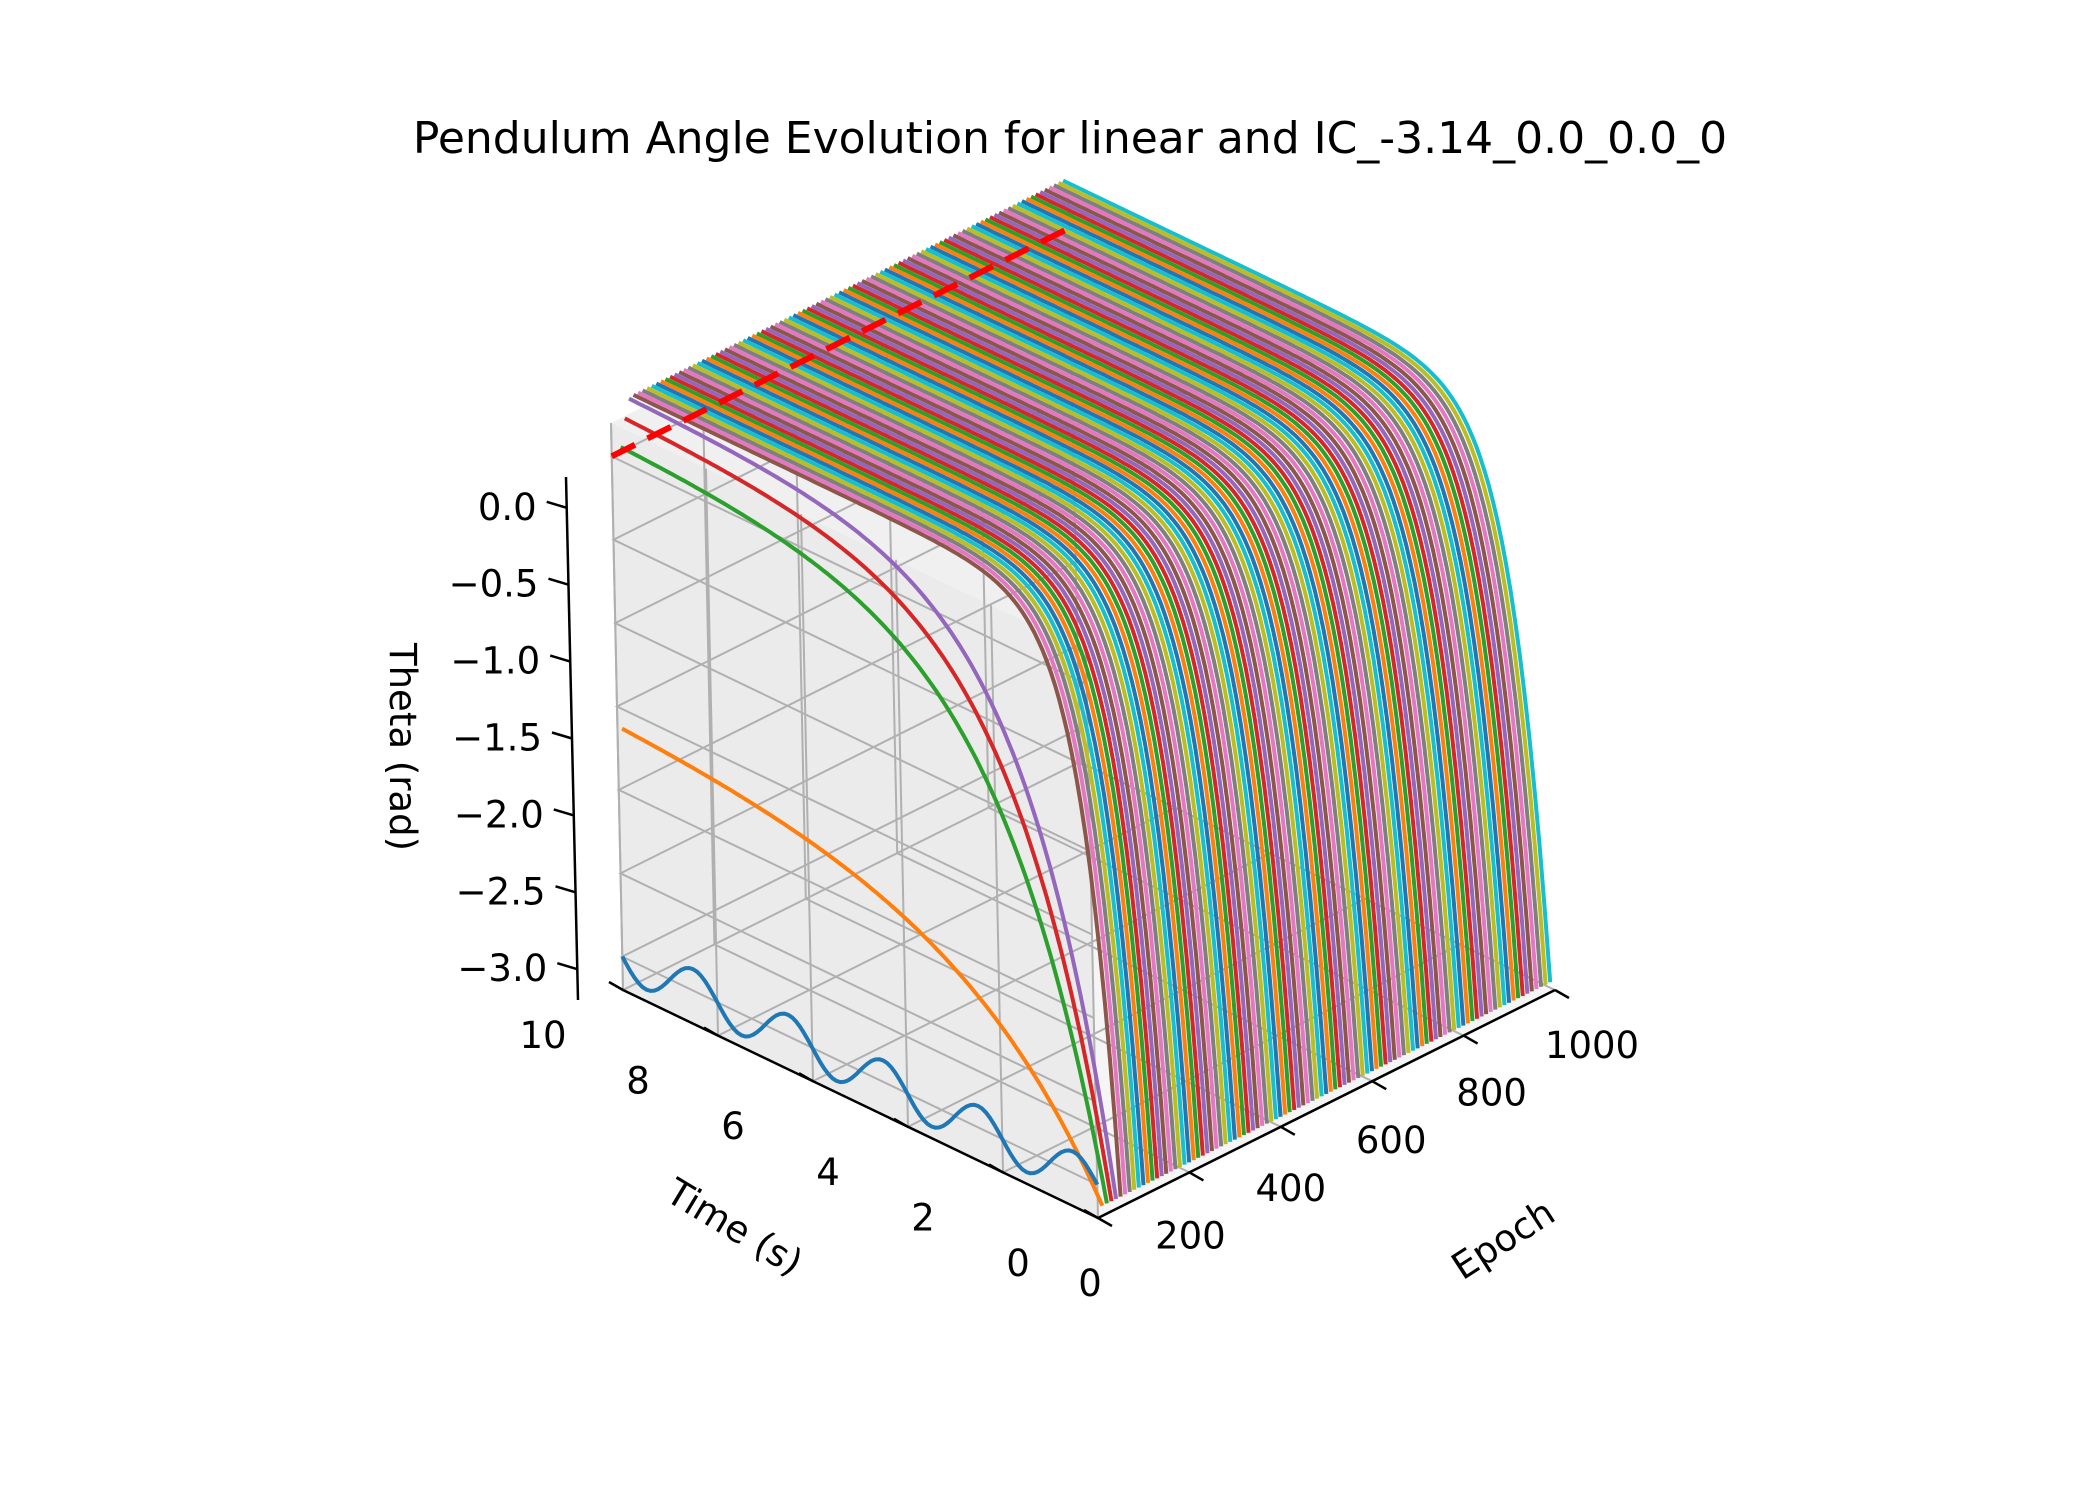 This screenshot has width=2100, height=1500. Describe the element at coordinates (734, 1227) in the screenshot. I see `y-axis-label: Time (s)` at that location.